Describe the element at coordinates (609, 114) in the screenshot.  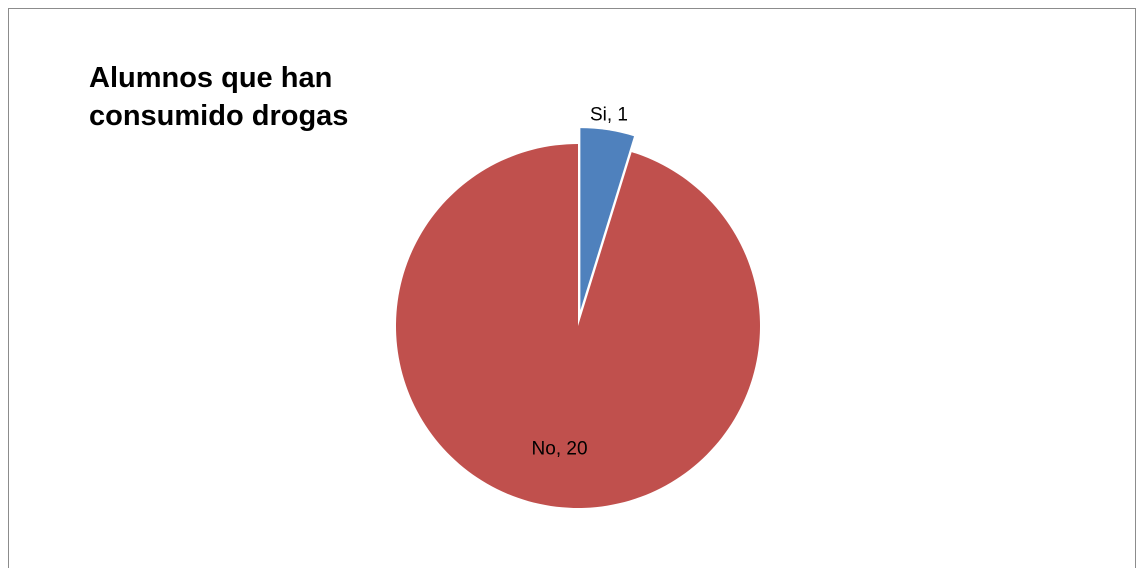
I see `data-label-si: Si, 1` at that location.